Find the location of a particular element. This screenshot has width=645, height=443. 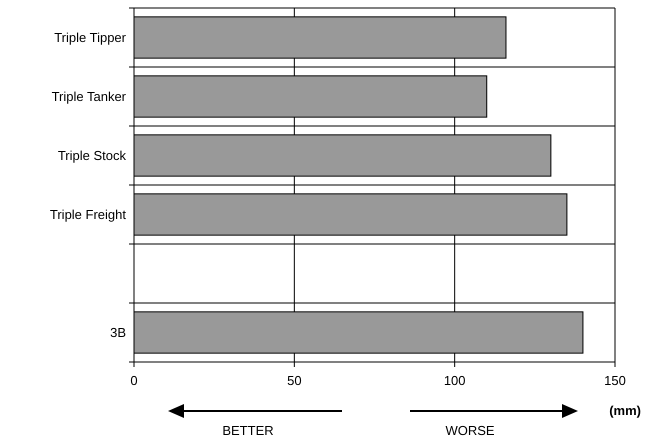

y-tick-label: Triple Freight is located at coordinates (88, 214).